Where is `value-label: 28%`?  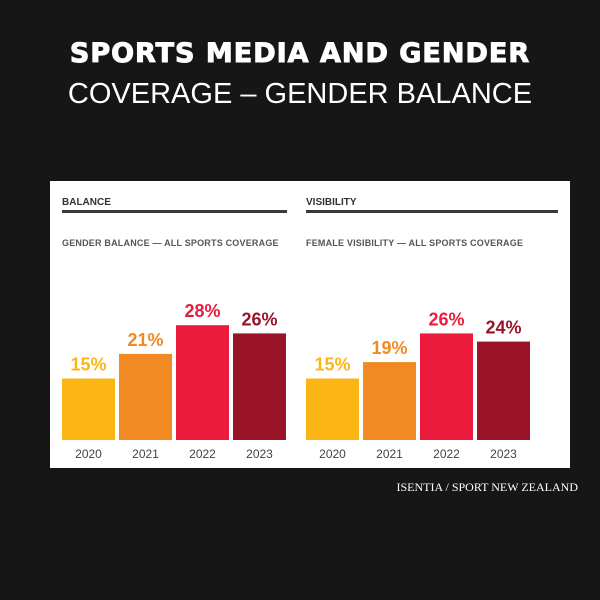 value-label: 28% is located at coordinates (202, 311).